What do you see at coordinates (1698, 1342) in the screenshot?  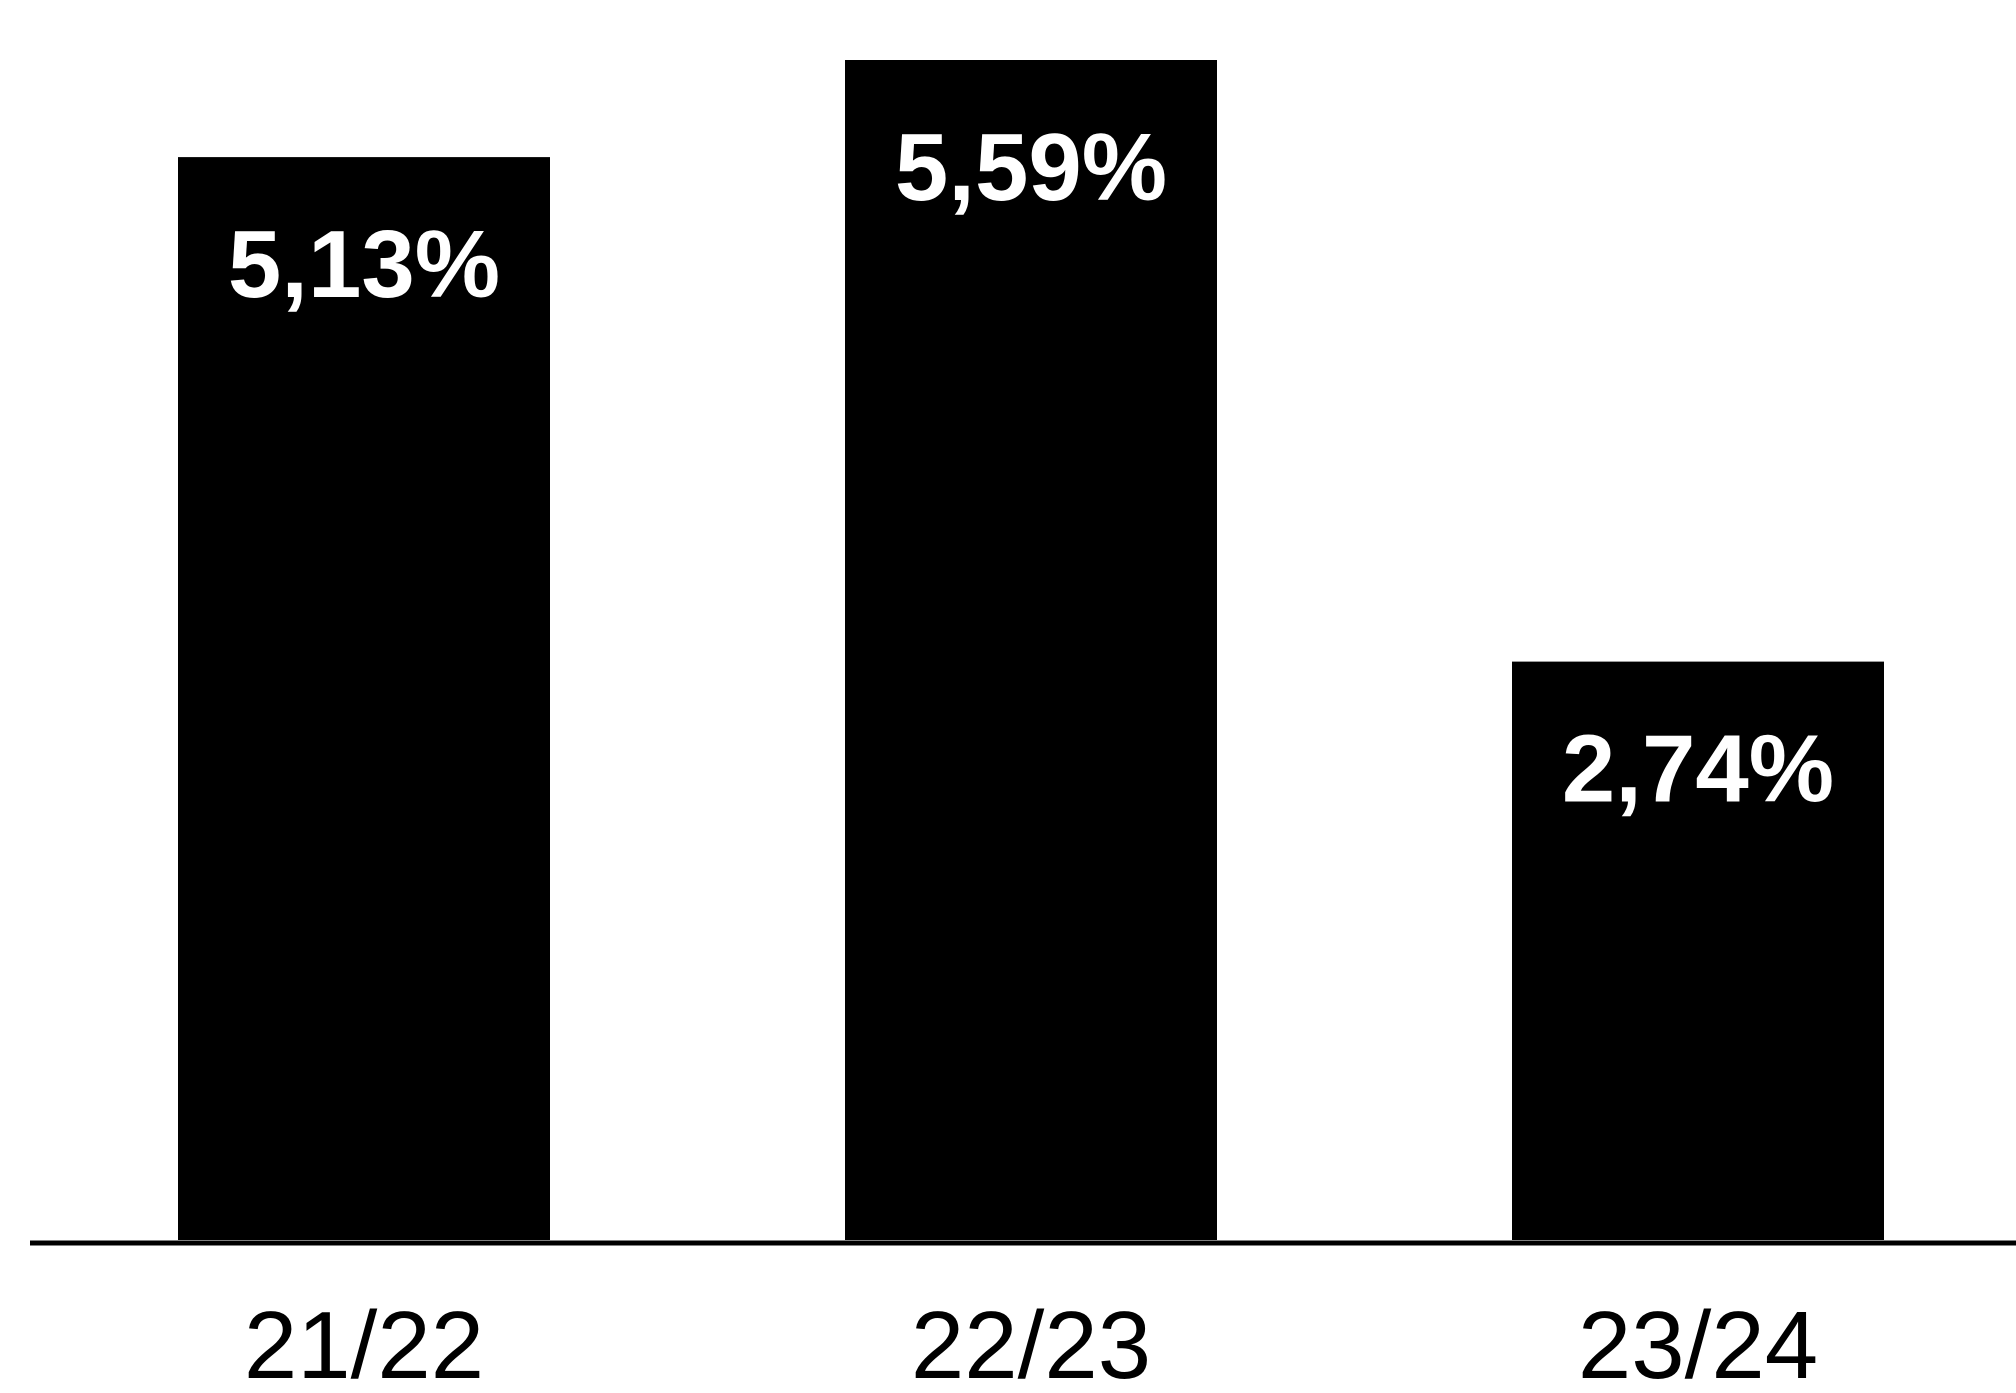 I see `x-tick-label-3: 23/24` at bounding box center [1698, 1342].